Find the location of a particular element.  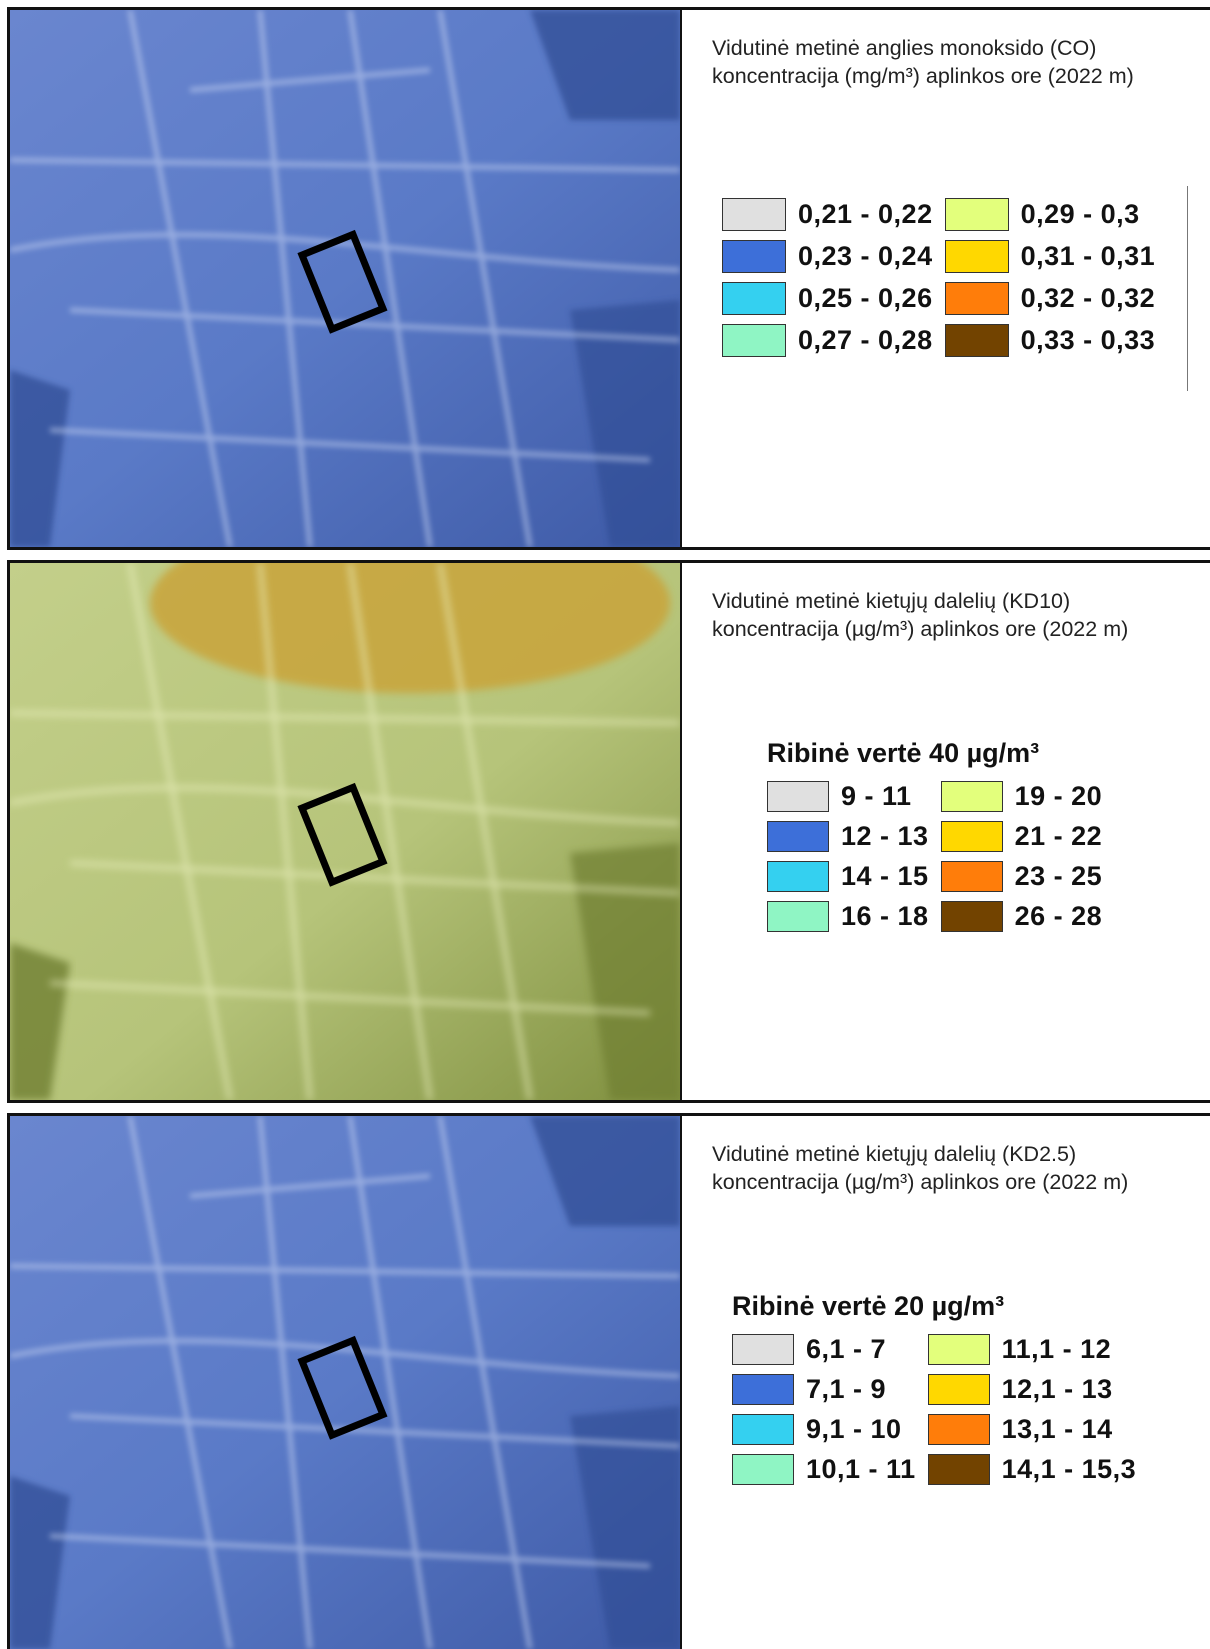

legend-item: 21 - 22 is located at coordinates (1021, 836).